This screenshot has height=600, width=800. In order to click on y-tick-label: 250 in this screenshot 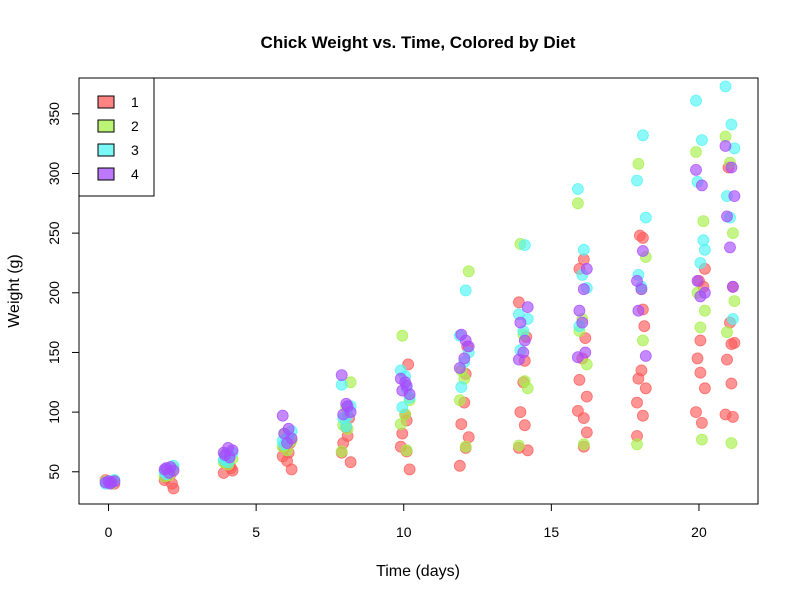, I will do `click(54, 233)`.